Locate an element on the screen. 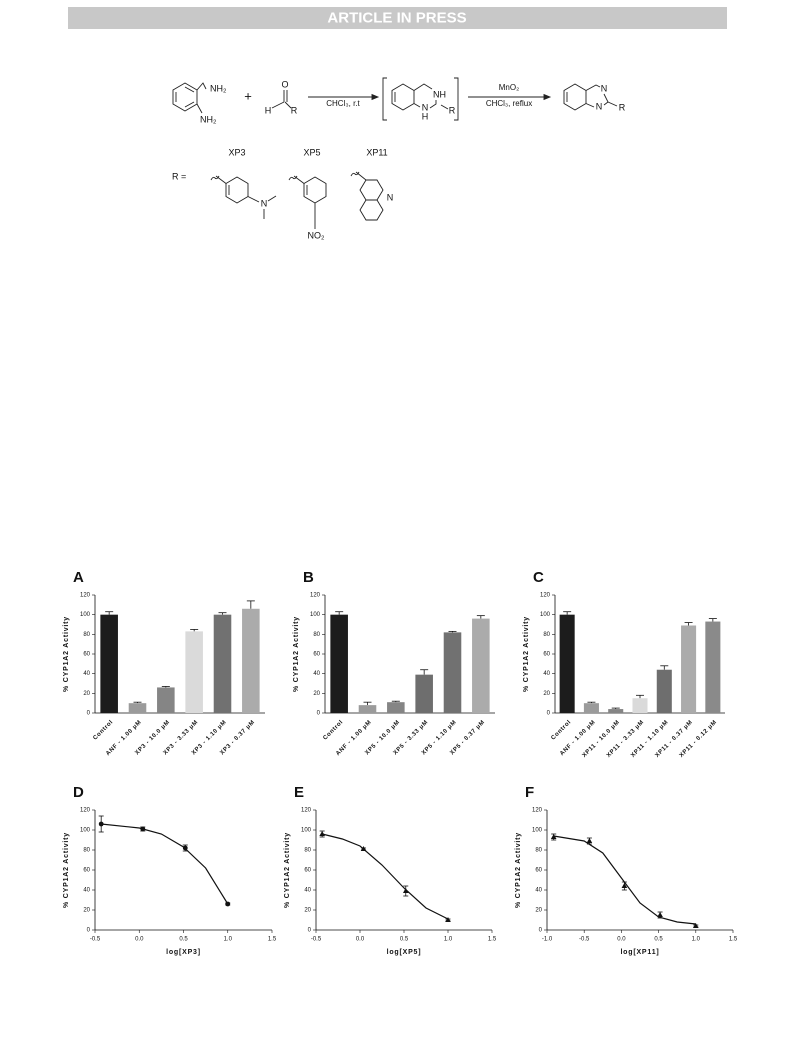  scheme-label: CHCl₃, r.t is located at coordinates (343, 103).